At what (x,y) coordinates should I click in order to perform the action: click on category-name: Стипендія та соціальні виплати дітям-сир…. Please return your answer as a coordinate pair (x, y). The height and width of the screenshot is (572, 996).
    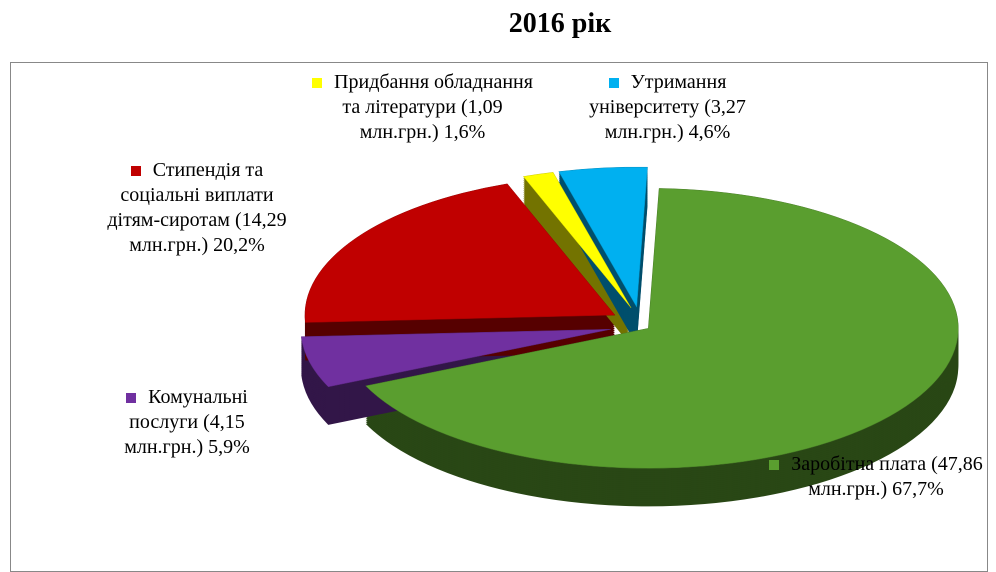
    Looking at the image, I should click on (190, 195).